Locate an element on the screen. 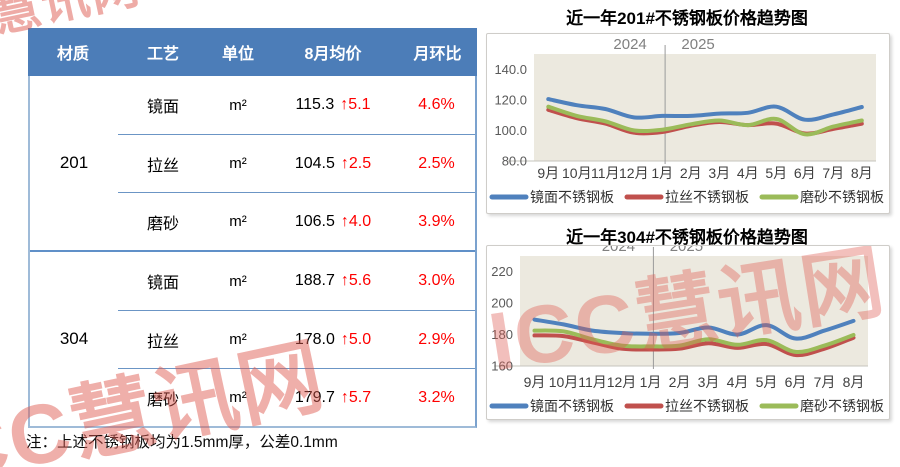 The height and width of the screenshot is (467, 900). svg-text: 220 is located at coordinates (502, 271).